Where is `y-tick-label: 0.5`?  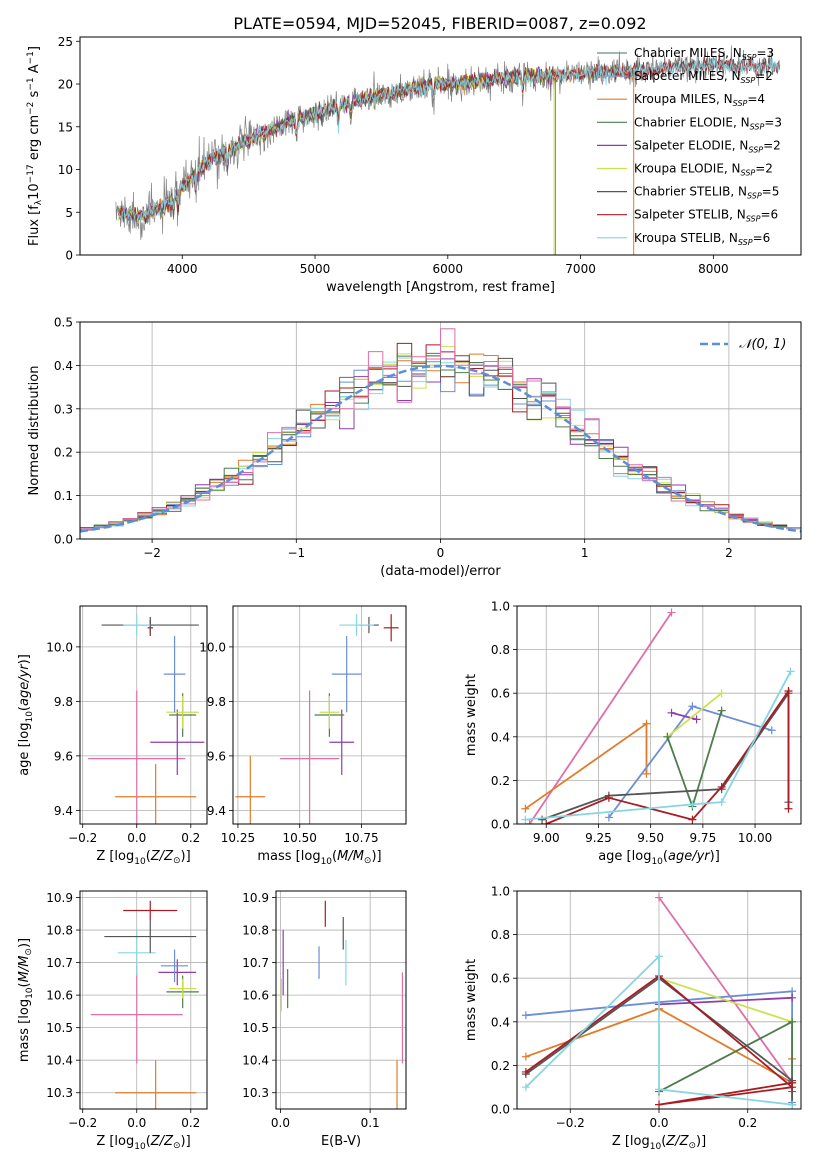
y-tick-label: 0.5 is located at coordinates (63, 323).